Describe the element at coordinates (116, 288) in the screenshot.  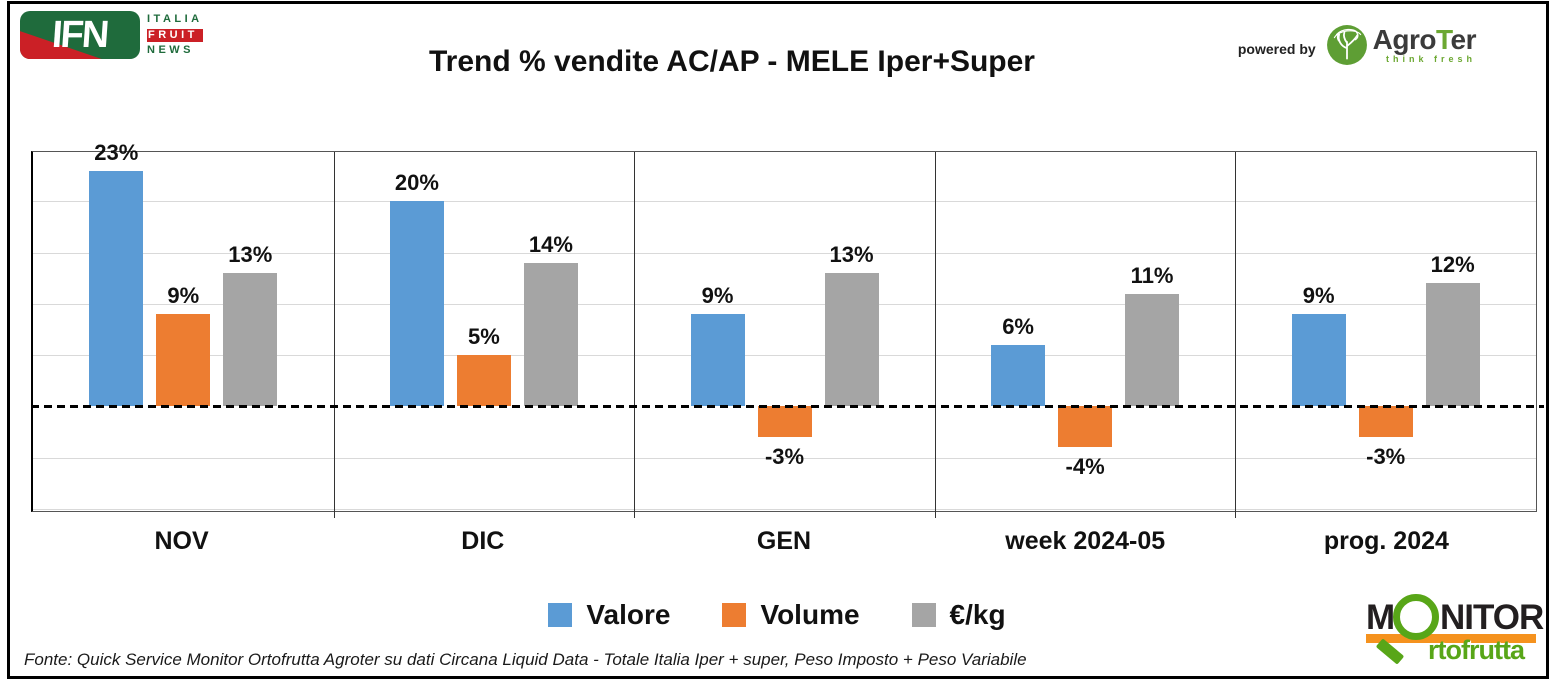
I see `bar-valore-nov` at that location.